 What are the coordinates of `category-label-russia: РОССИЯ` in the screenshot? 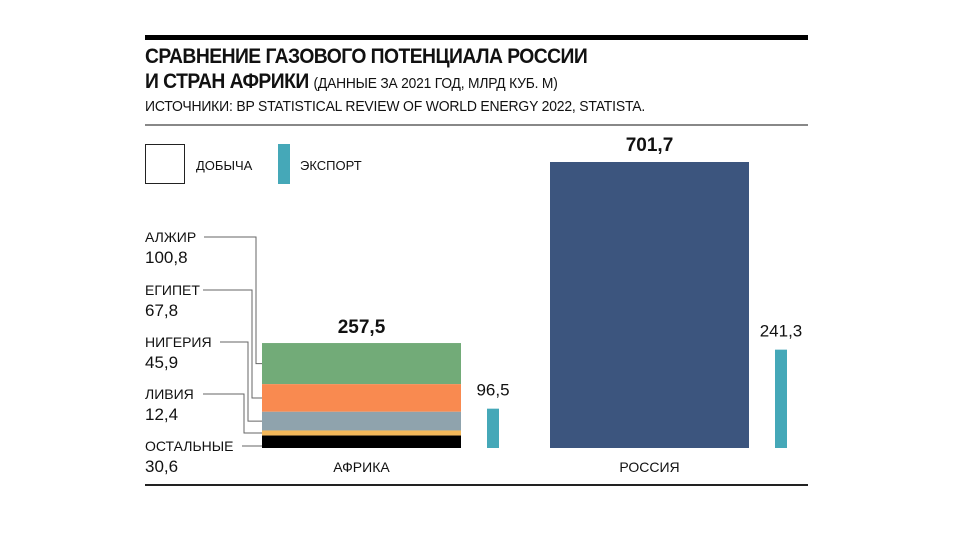 It's located at (649, 467).